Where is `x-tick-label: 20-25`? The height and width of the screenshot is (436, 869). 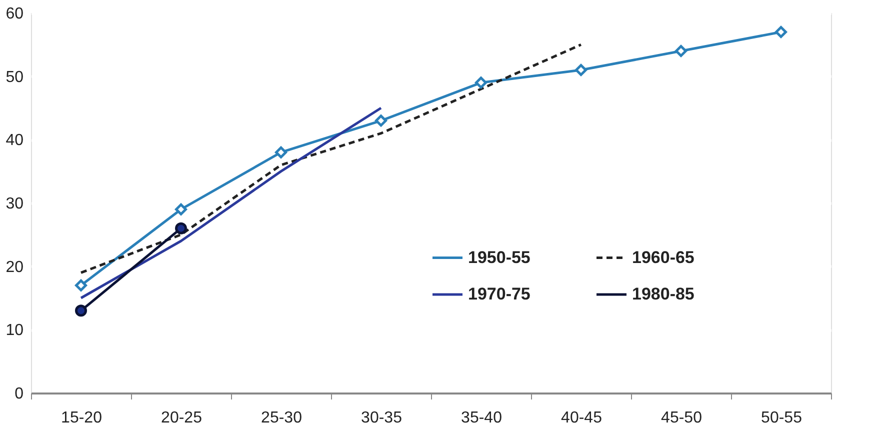
x-tick-label: 20-25 is located at coordinates (181, 418).